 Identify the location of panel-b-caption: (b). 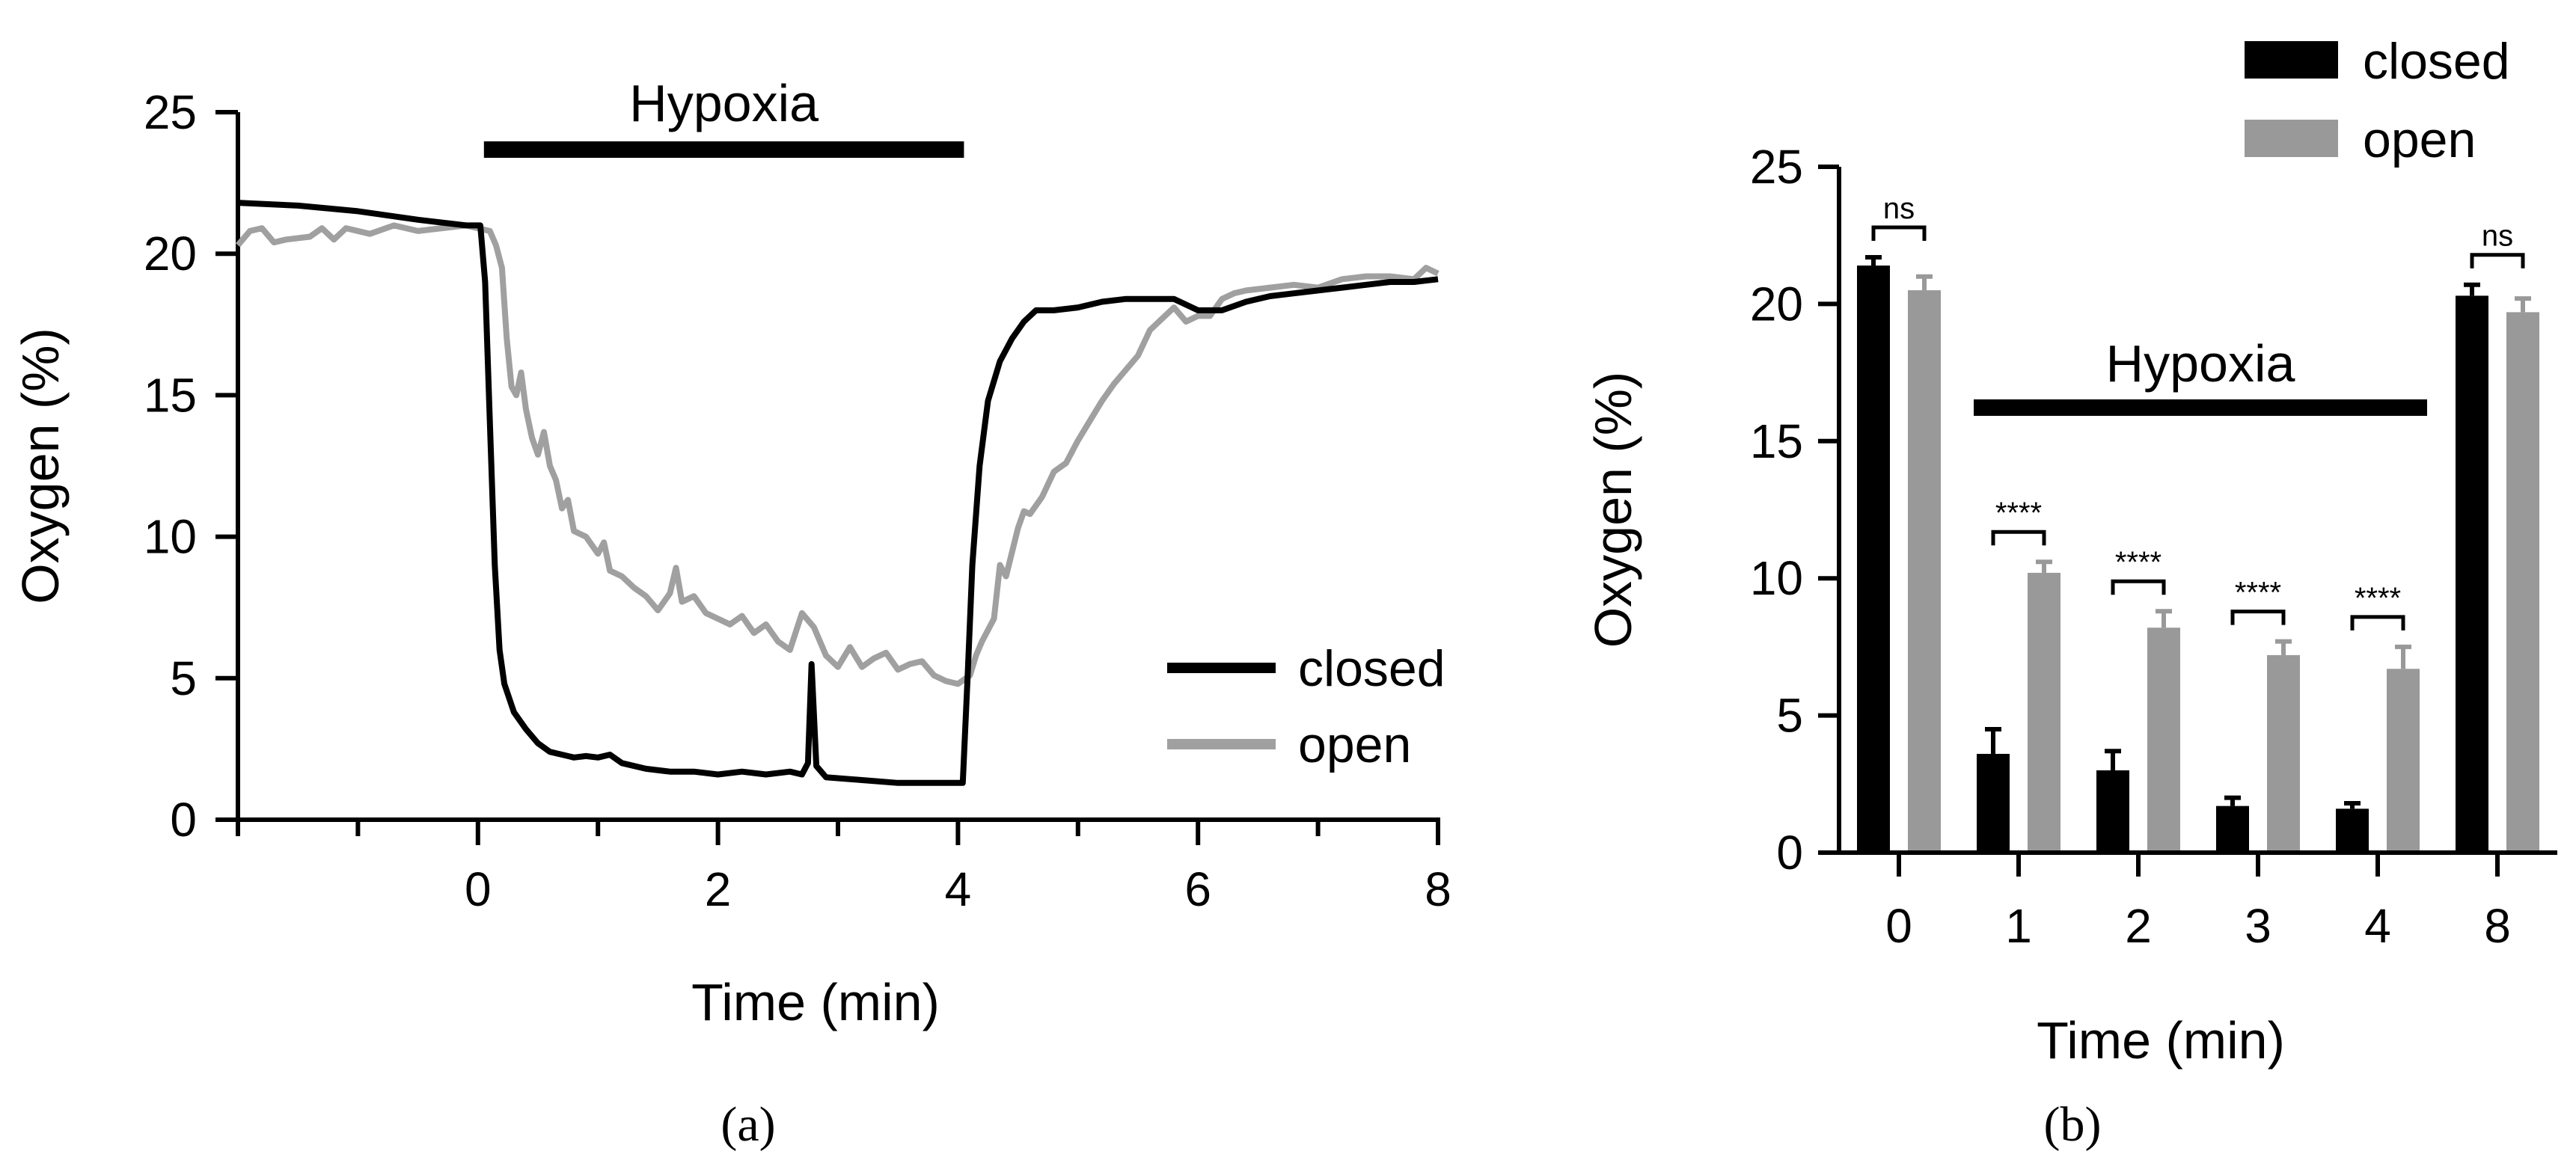
(2073, 1124).